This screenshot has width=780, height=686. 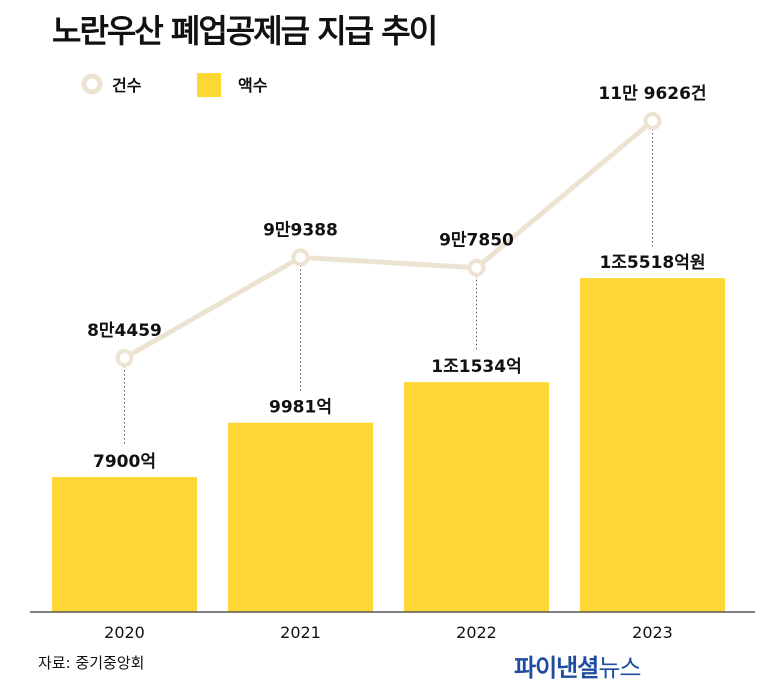 I want to click on logo-bold: 파이낸셜, so click(x=556, y=668).